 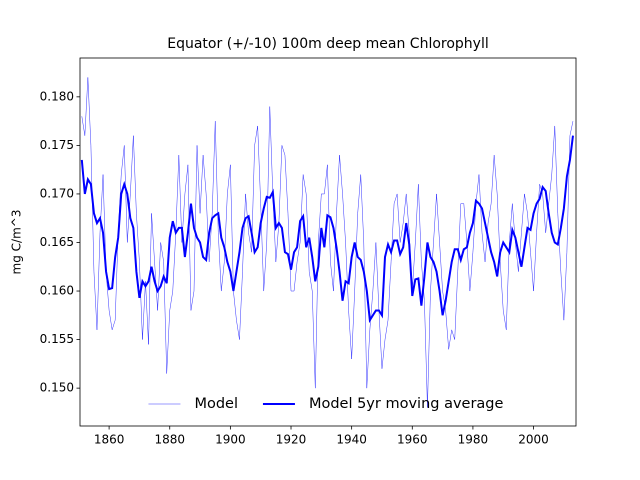 What do you see at coordinates (533, 440) in the screenshot?
I see `x-tick-label: 2000` at bounding box center [533, 440].